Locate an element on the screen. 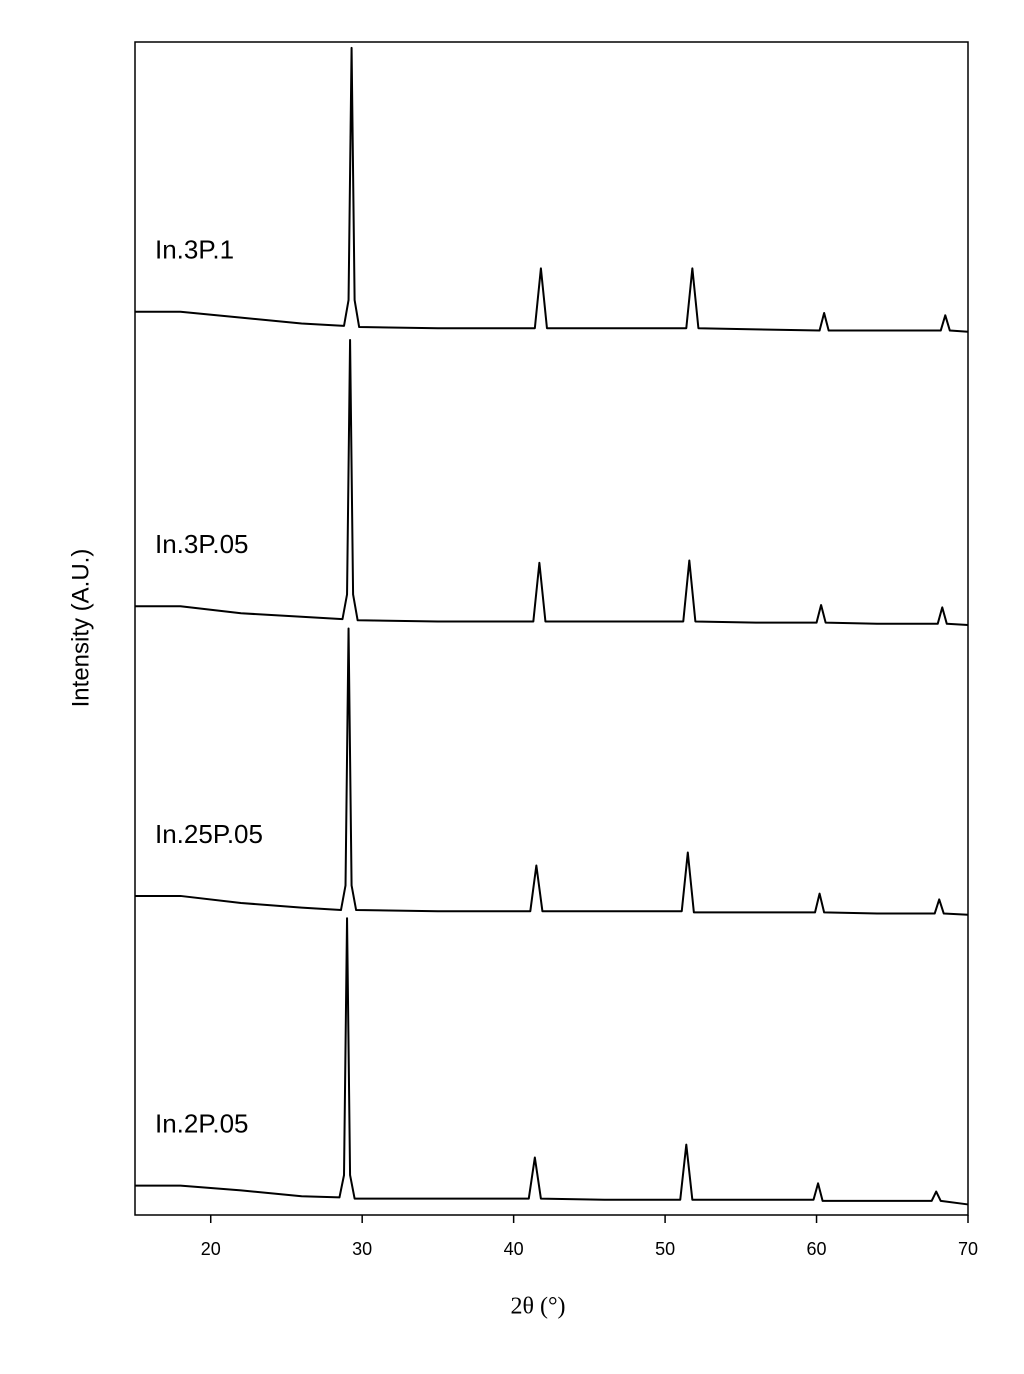  x-tick-label: 50 is located at coordinates (665, 1249).